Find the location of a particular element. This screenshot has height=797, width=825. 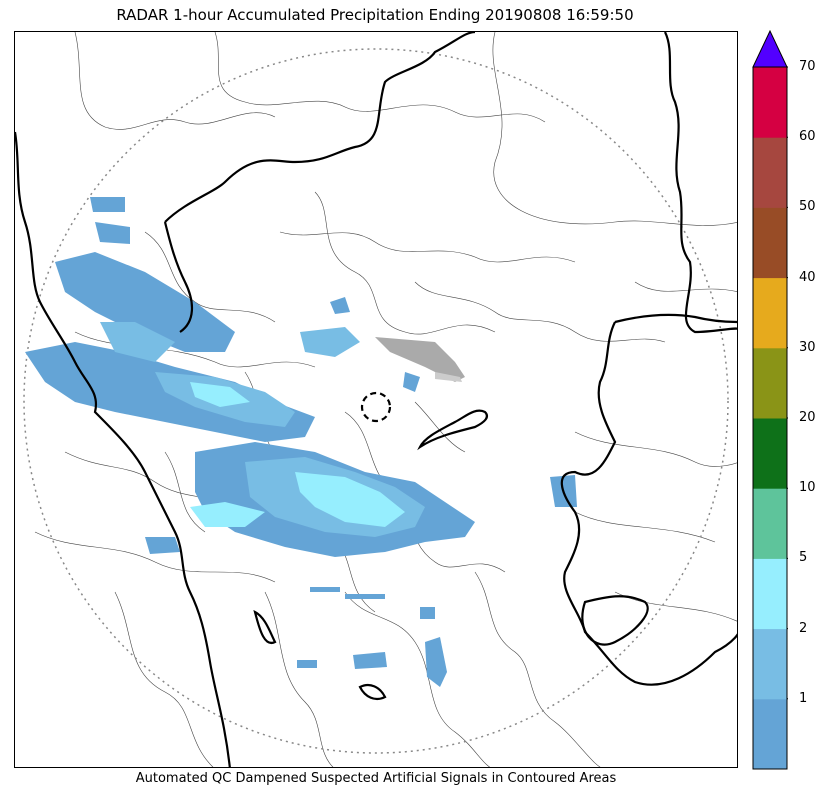

precipitation-colorbar is located at coordinates (770, 400).